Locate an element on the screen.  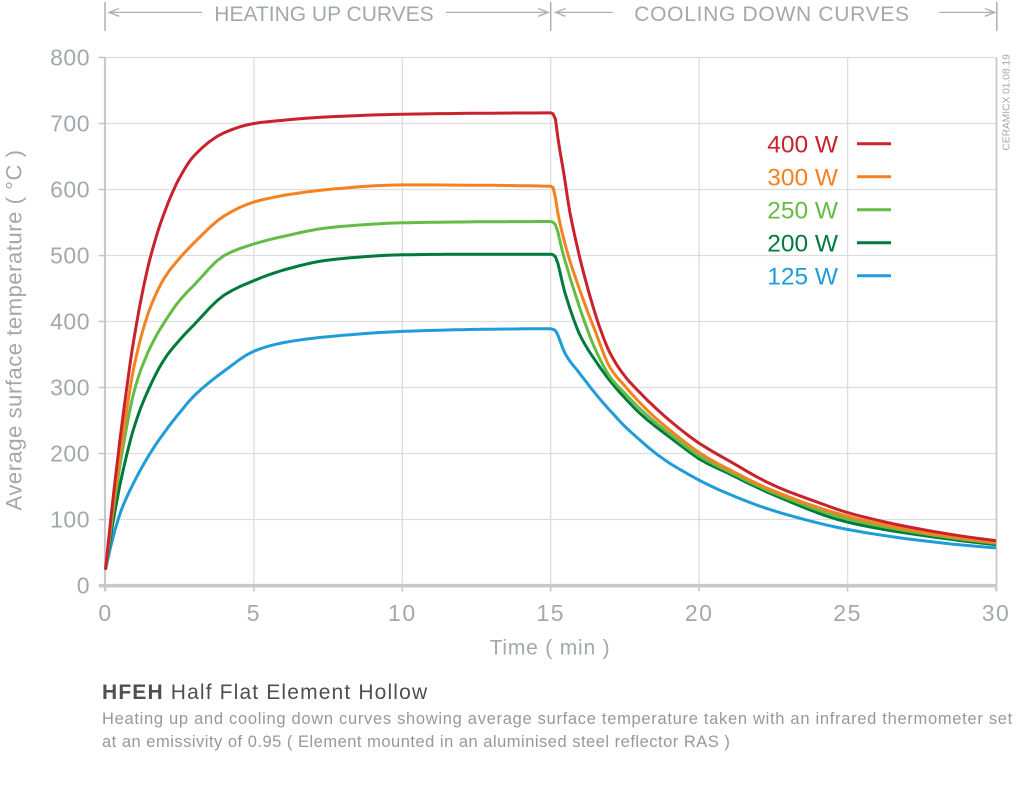
svg-text: 25 is located at coordinates (847, 613).